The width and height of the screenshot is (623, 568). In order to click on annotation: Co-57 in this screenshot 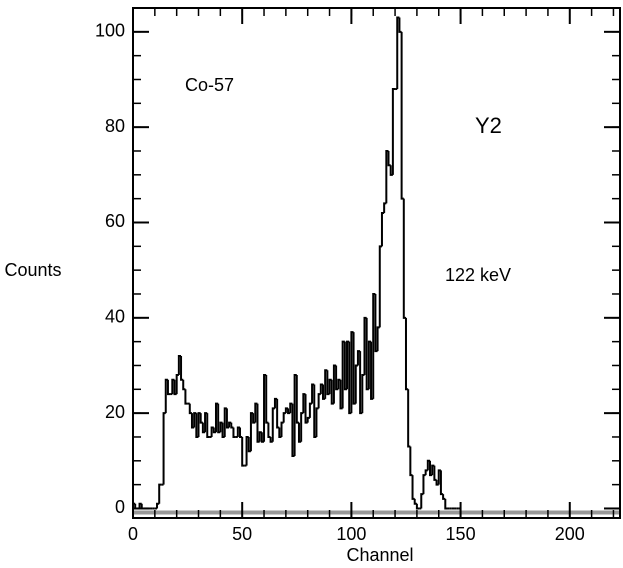, I will do `click(209, 85)`.